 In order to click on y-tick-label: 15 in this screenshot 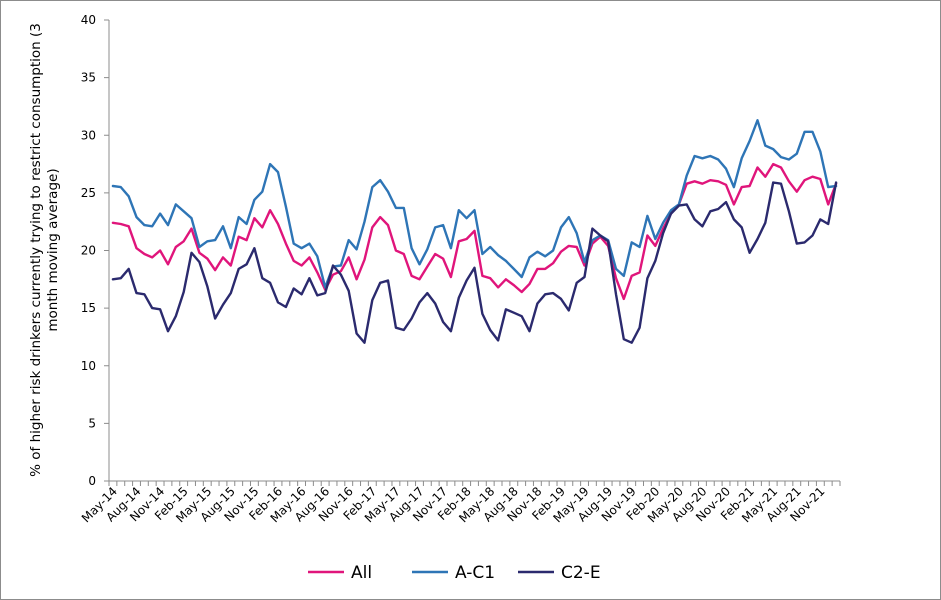, I will do `click(88, 308)`.